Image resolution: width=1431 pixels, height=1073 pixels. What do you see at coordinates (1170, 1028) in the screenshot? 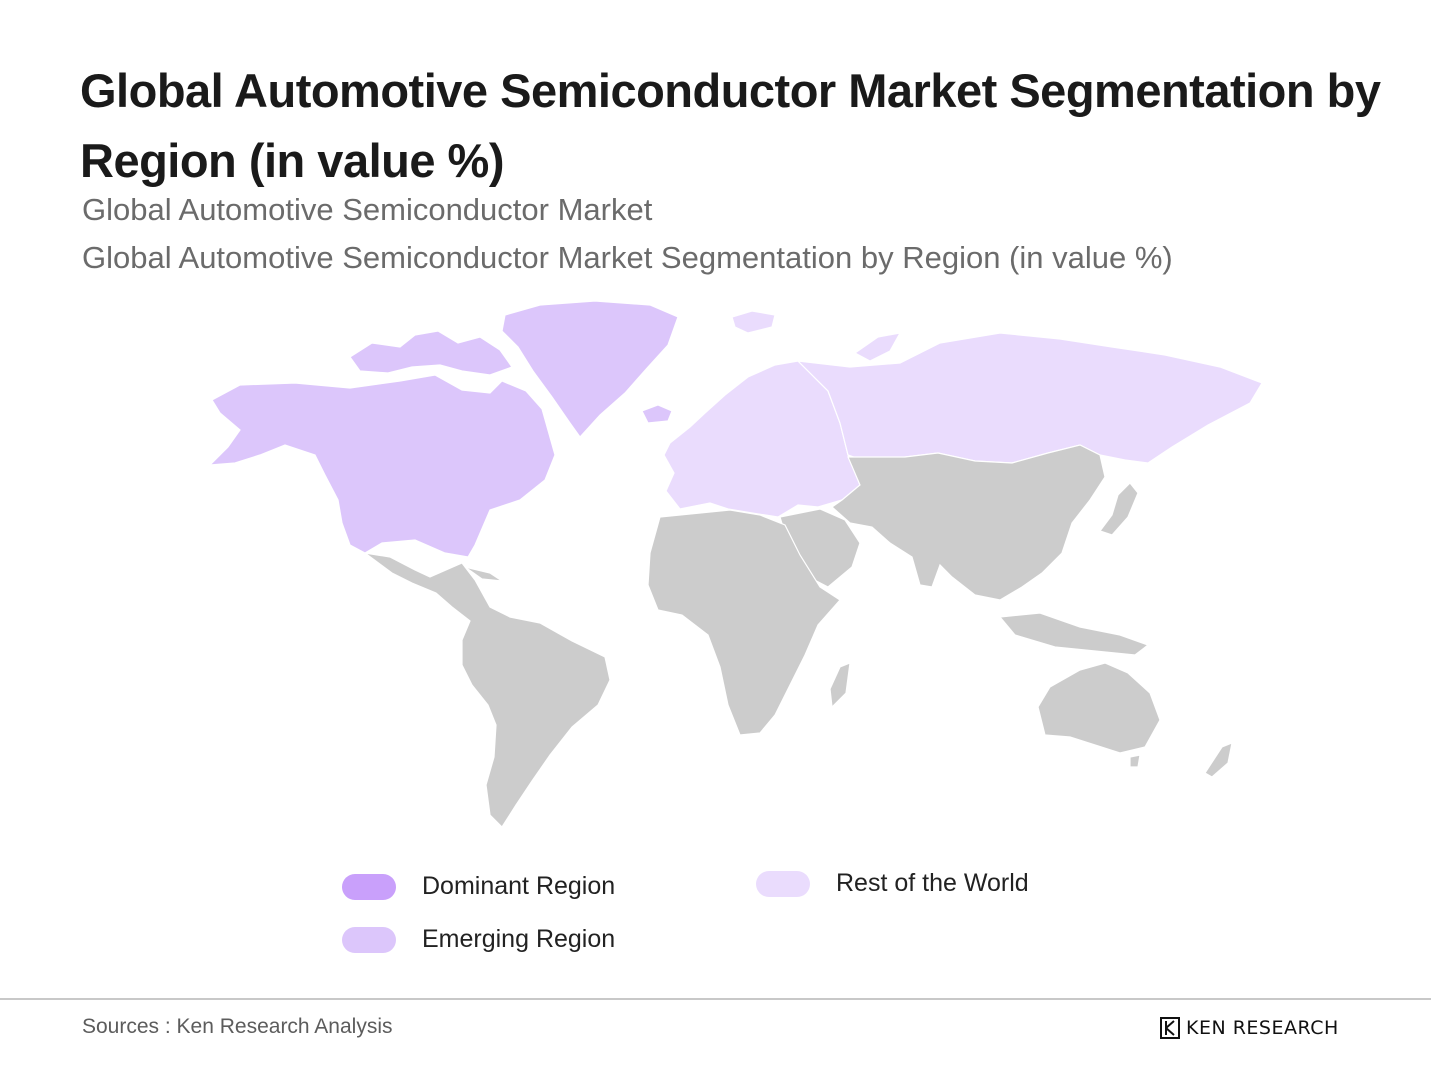
I see `ken-research-logo-icon` at bounding box center [1170, 1028].